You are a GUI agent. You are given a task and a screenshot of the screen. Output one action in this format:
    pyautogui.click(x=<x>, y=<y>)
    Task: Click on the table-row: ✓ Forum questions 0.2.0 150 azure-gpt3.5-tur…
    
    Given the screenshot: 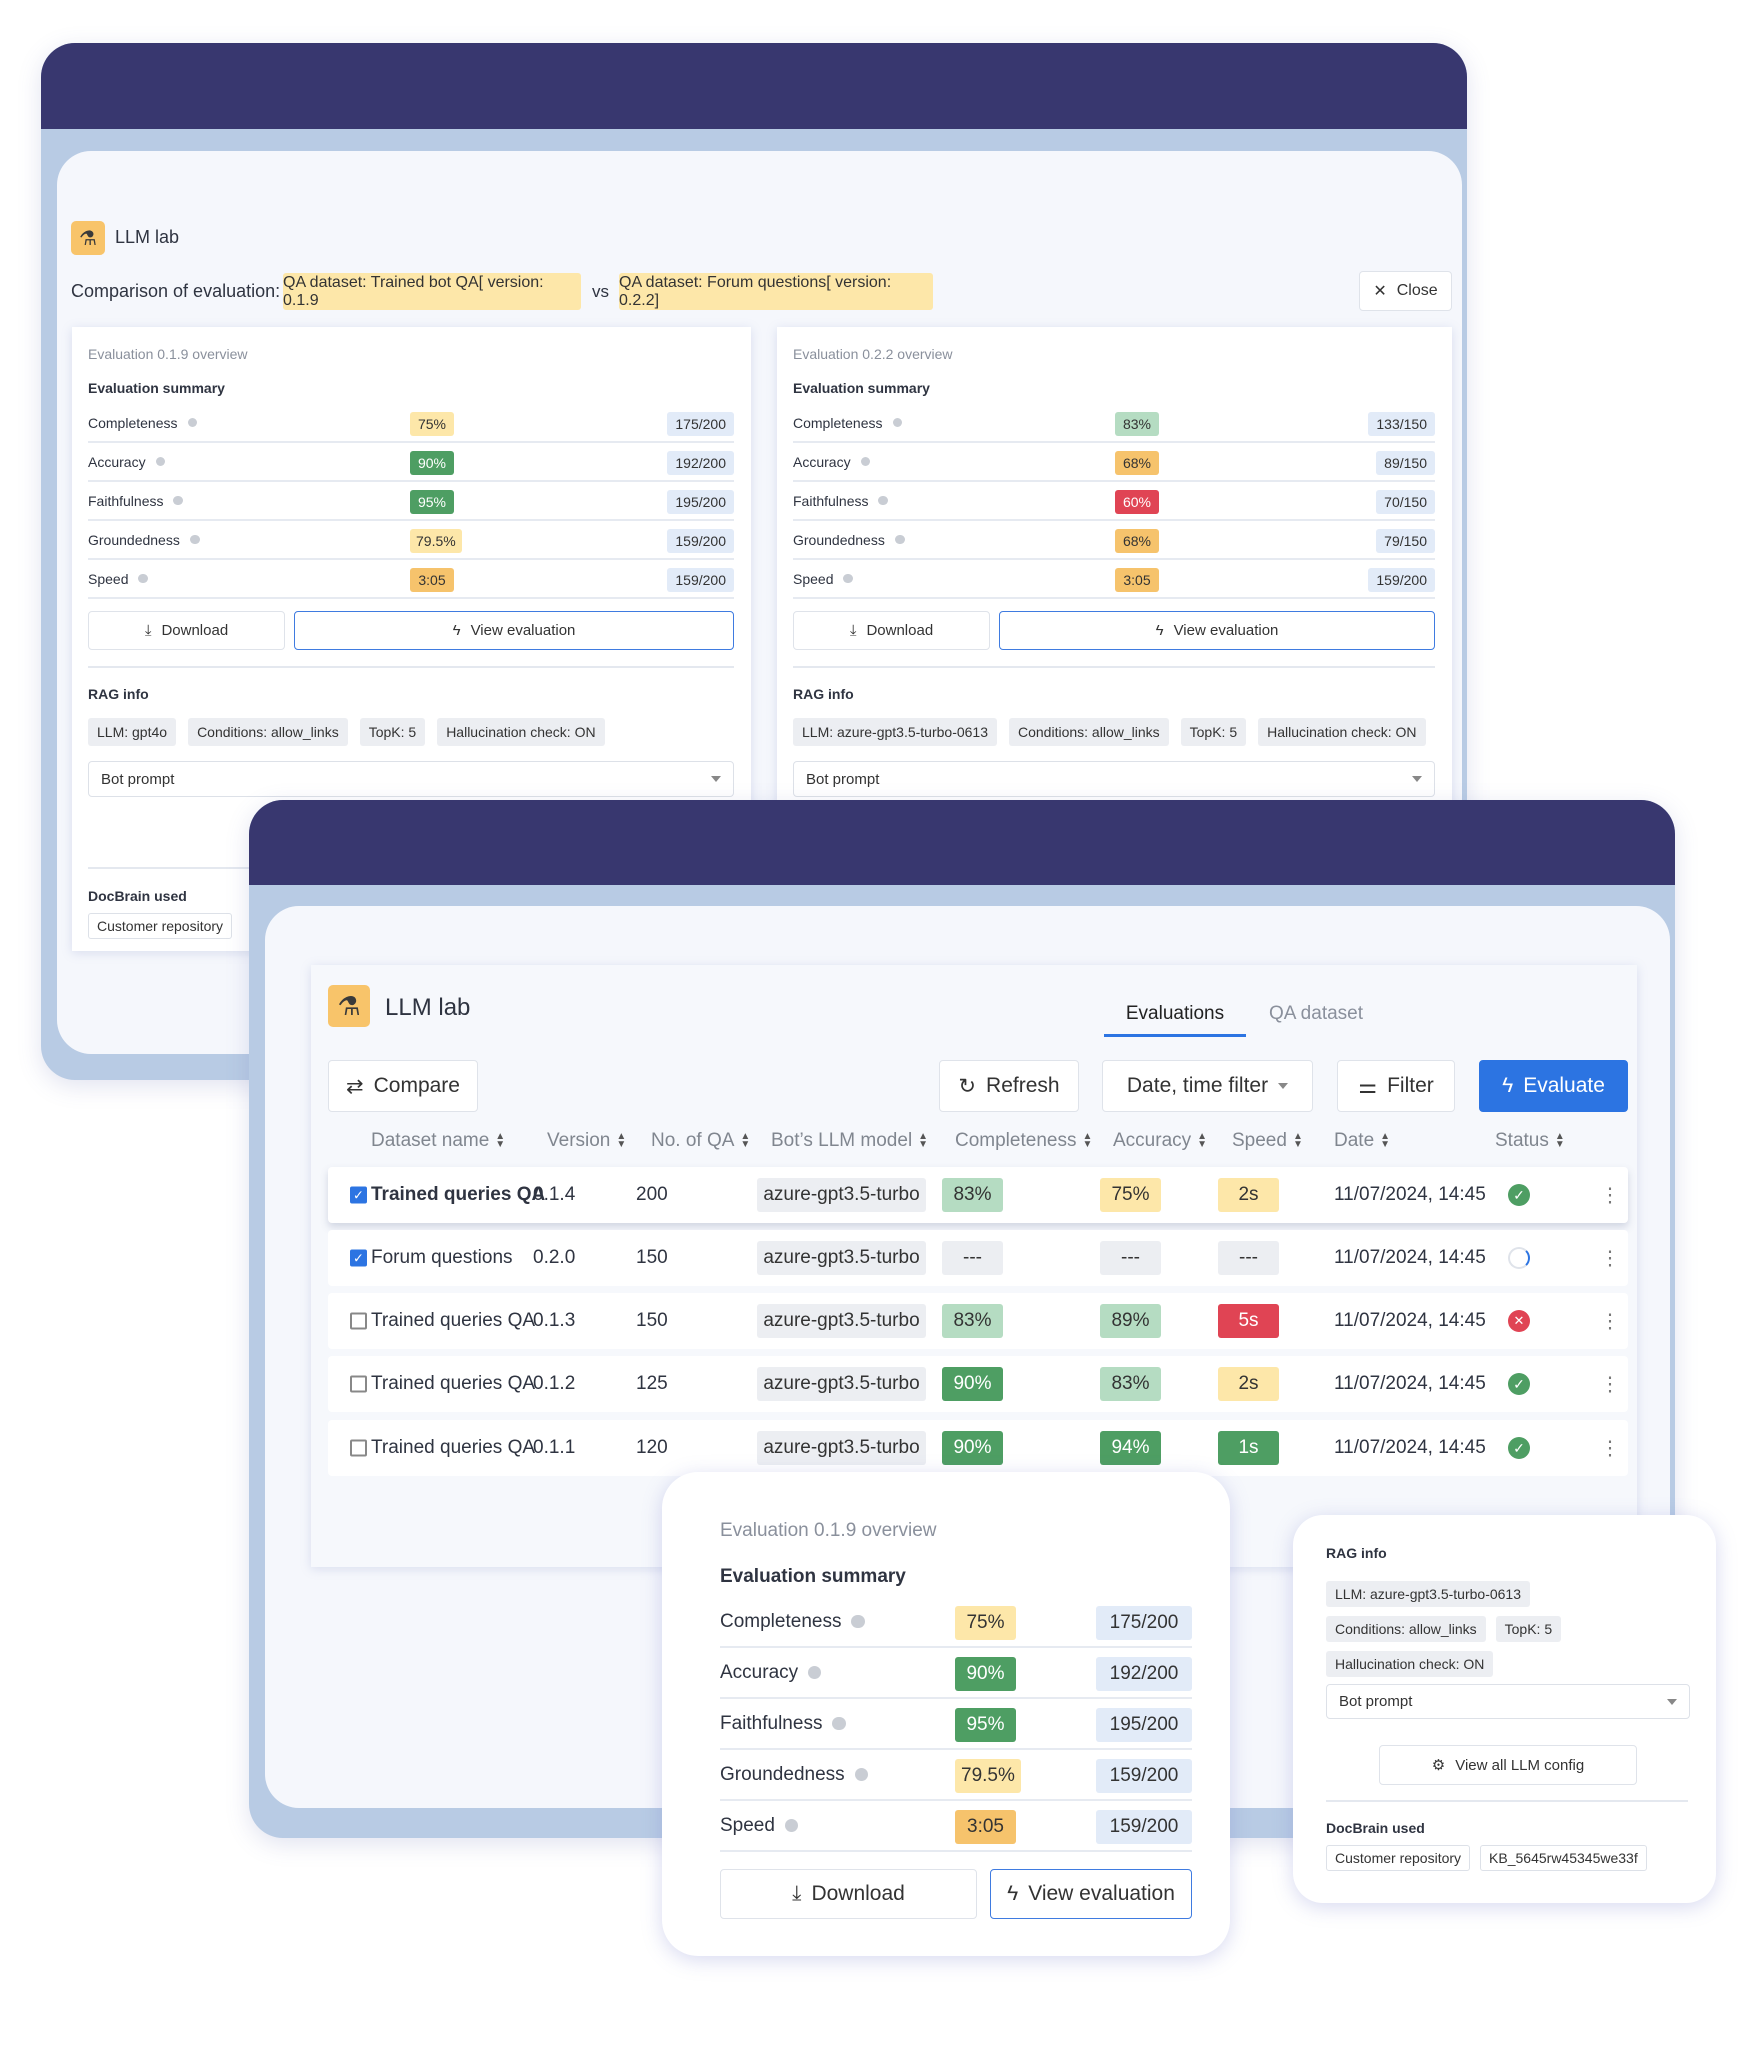 What is the action you would take?
    pyautogui.click(x=978, y=1258)
    